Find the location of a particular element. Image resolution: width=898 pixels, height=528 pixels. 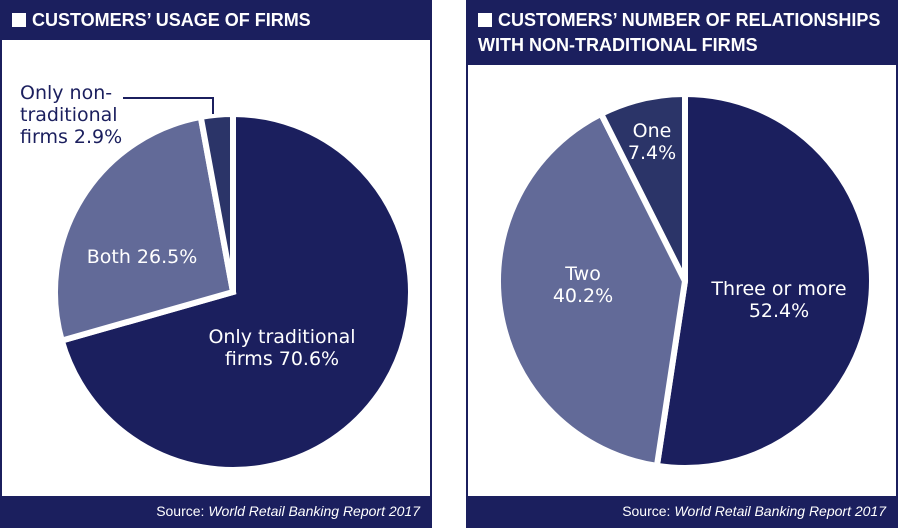

slice-label-line: Only traditional is located at coordinates (281, 337).